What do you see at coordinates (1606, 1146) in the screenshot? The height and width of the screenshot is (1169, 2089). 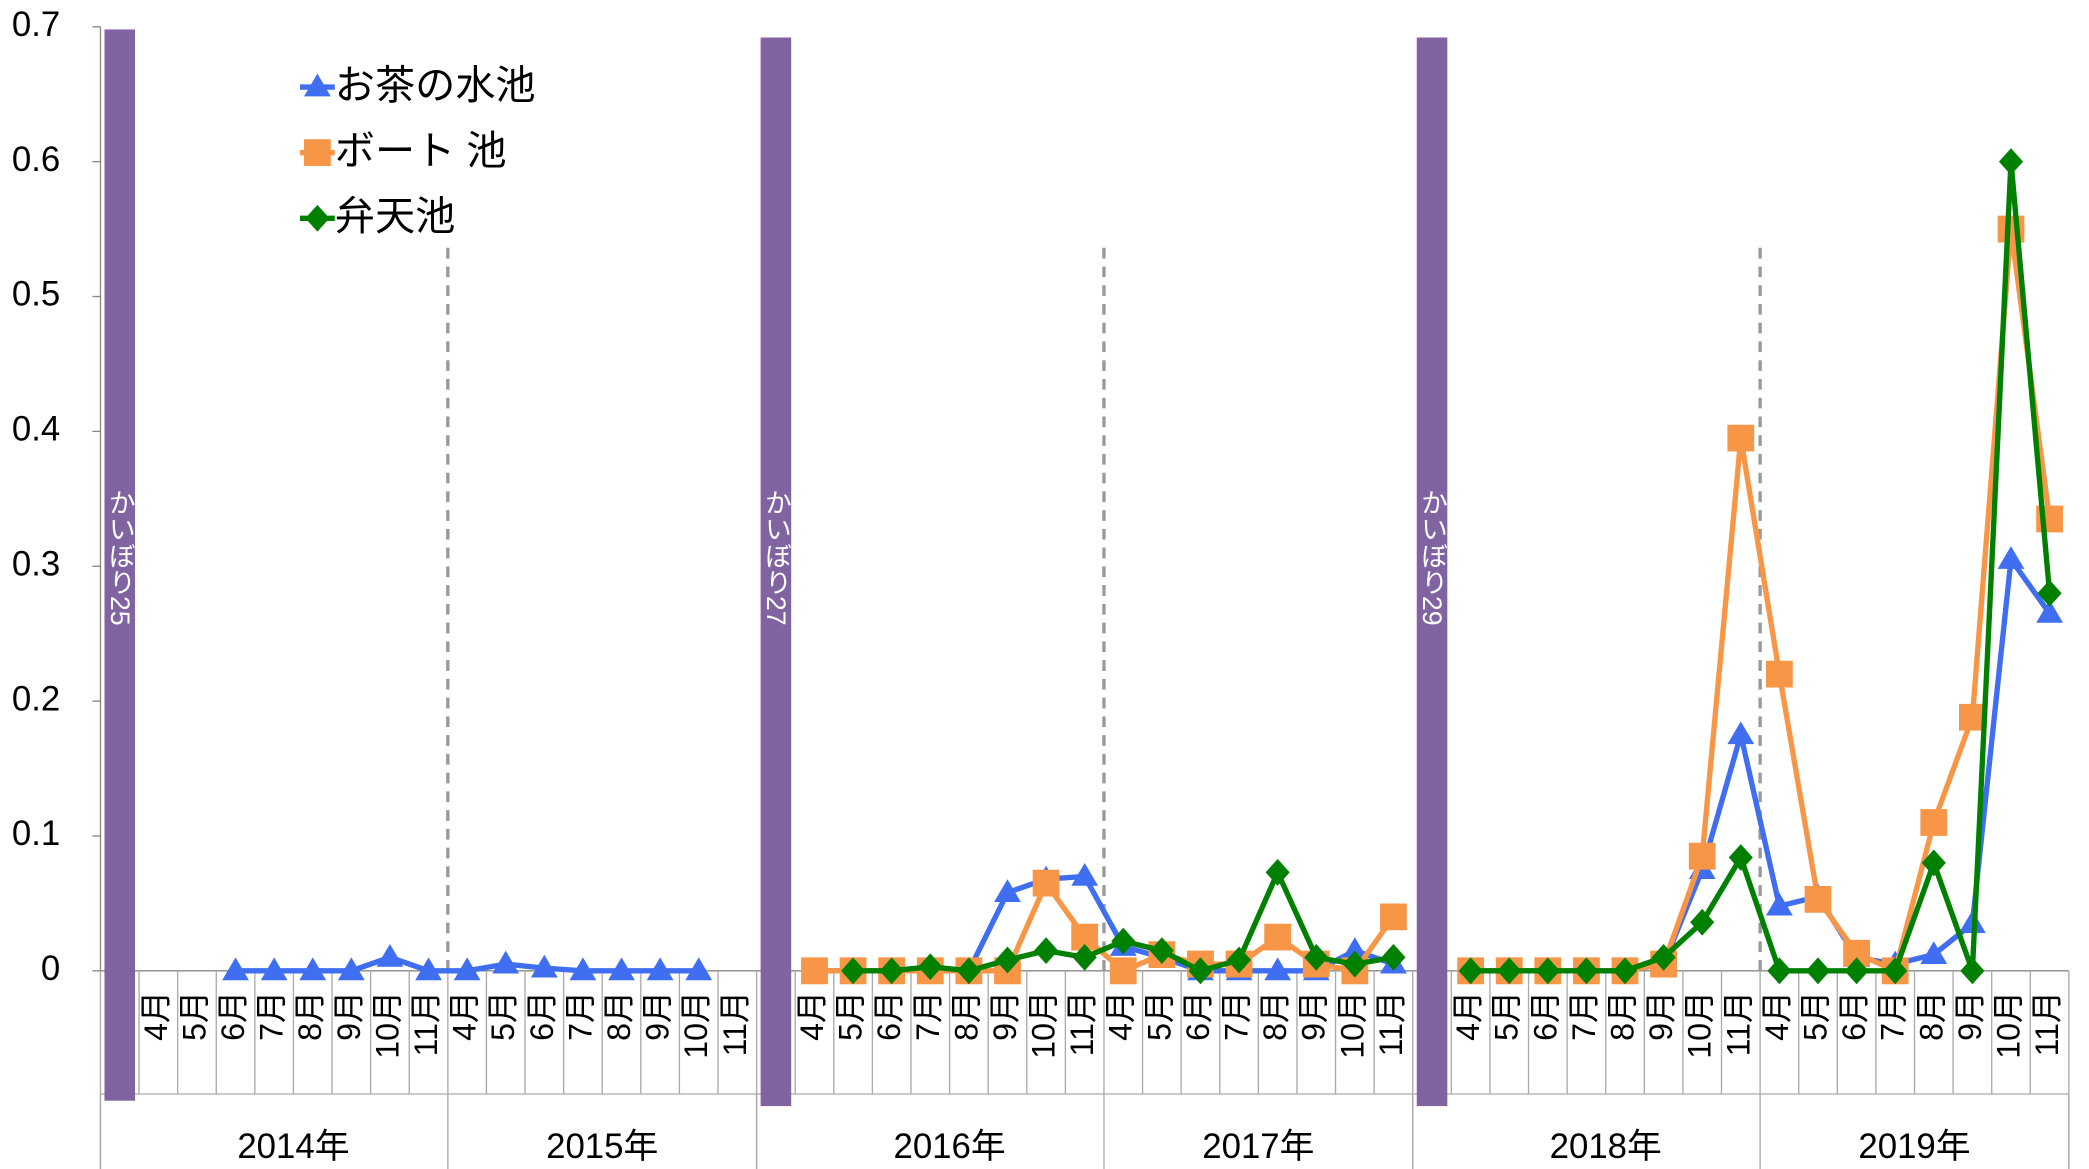 I see `year-label: 2018年` at bounding box center [1606, 1146].